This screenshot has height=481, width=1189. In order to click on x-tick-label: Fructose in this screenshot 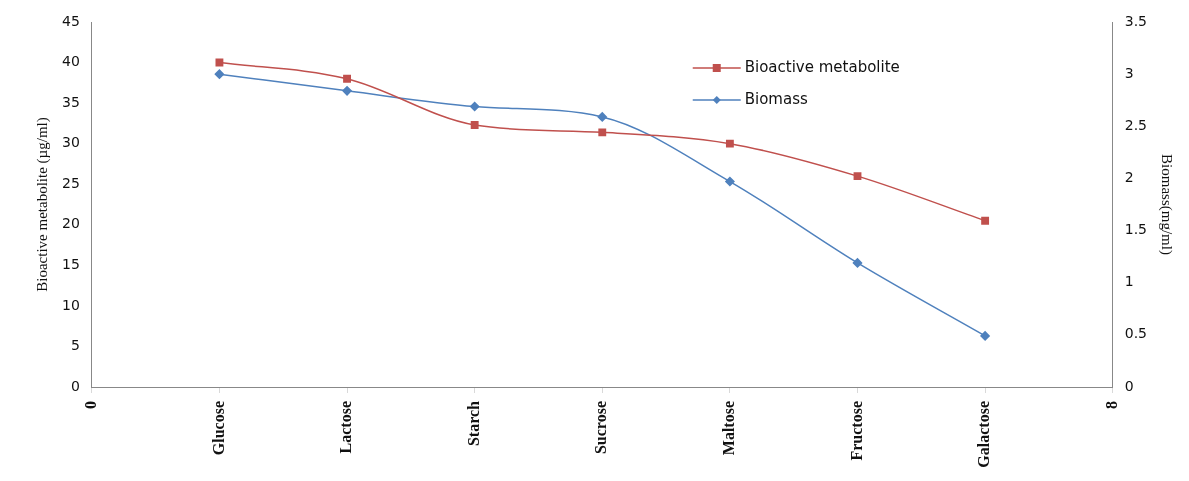, I will do `click(856, 431)`.